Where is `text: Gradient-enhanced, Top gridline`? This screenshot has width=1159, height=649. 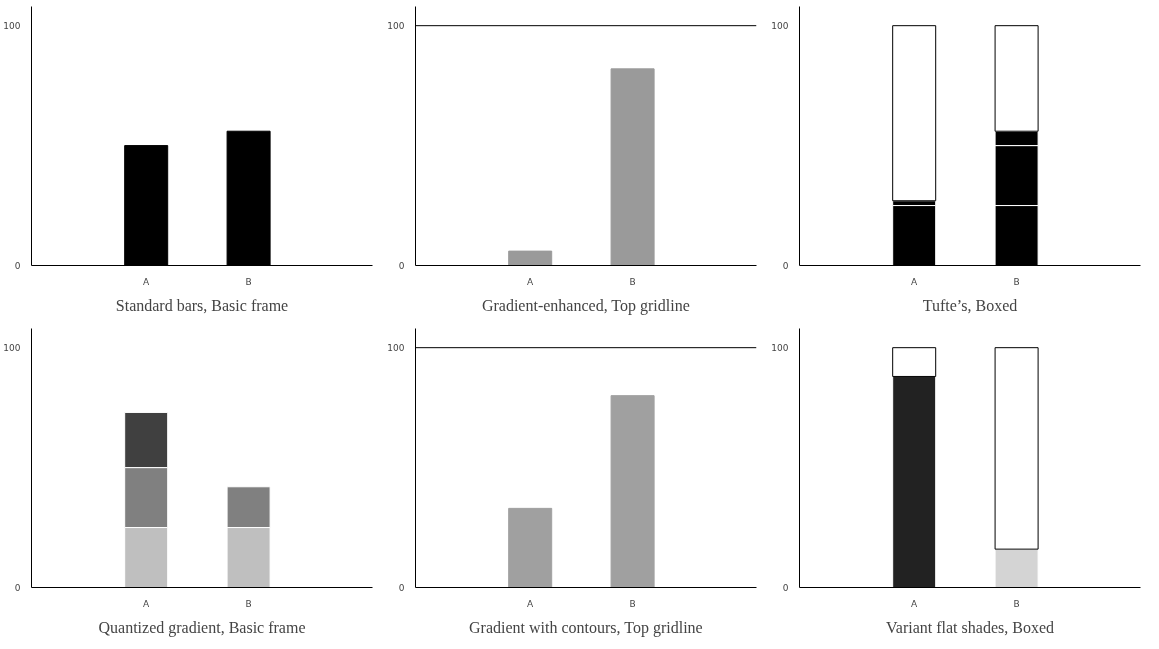 text: Gradient-enhanced, Top gridline is located at coordinates (585, 305).